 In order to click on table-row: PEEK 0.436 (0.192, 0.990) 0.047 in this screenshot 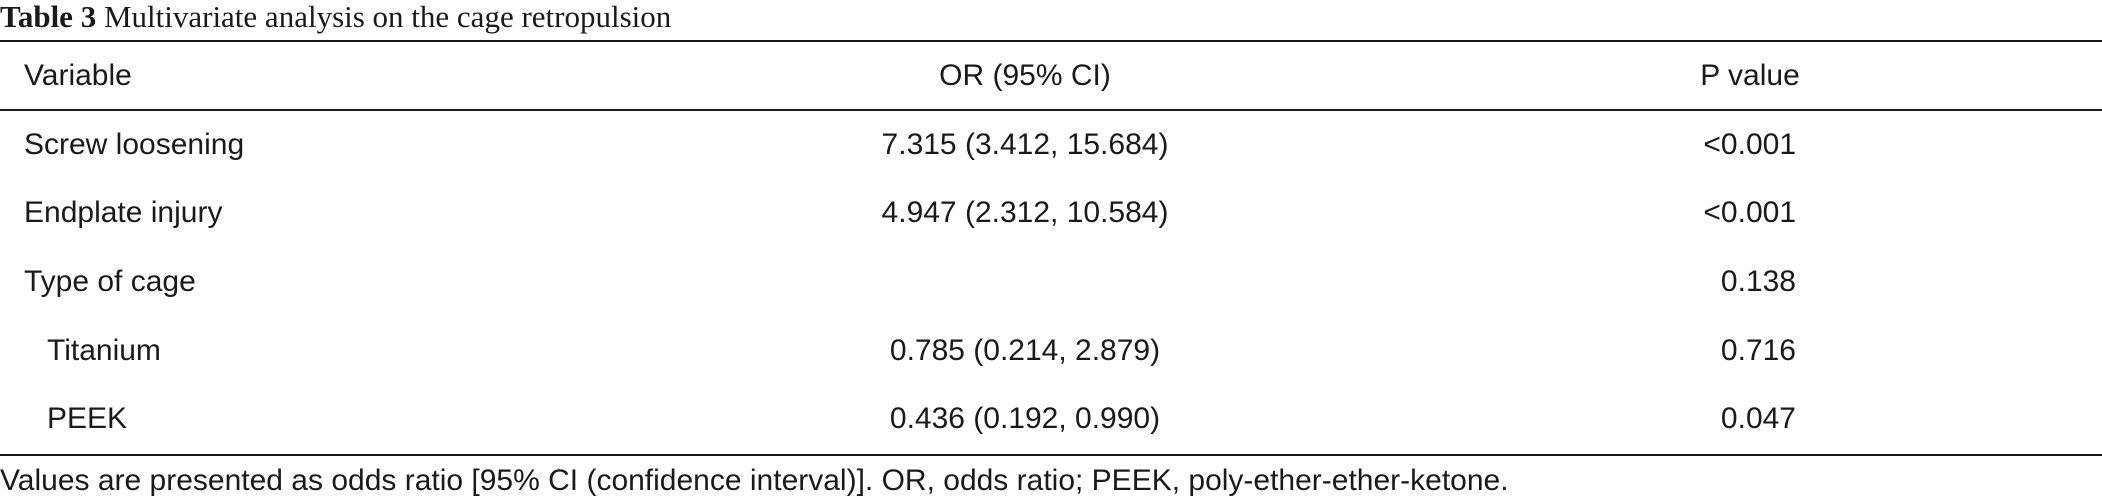, I will do `click(1051, 419)`.